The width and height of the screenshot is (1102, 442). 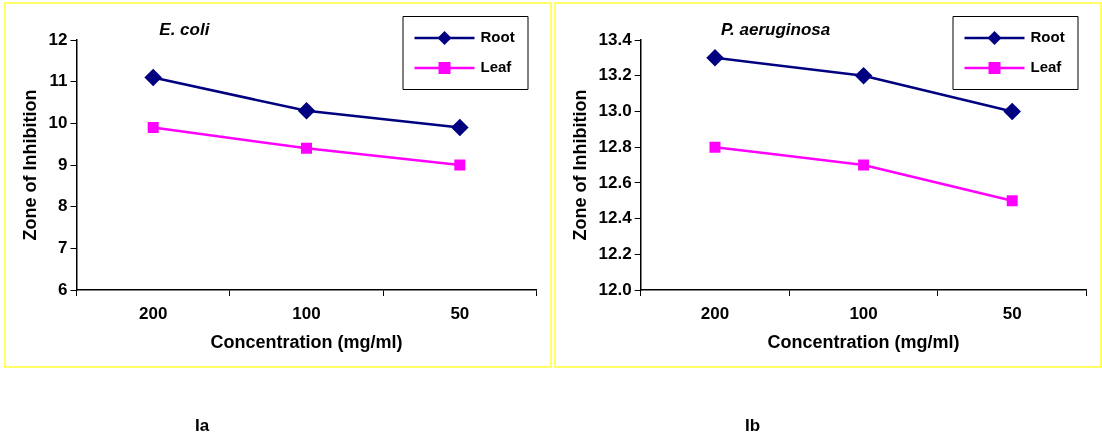 I want to click on y-tick-label: 8, so click(x=63, y=206).